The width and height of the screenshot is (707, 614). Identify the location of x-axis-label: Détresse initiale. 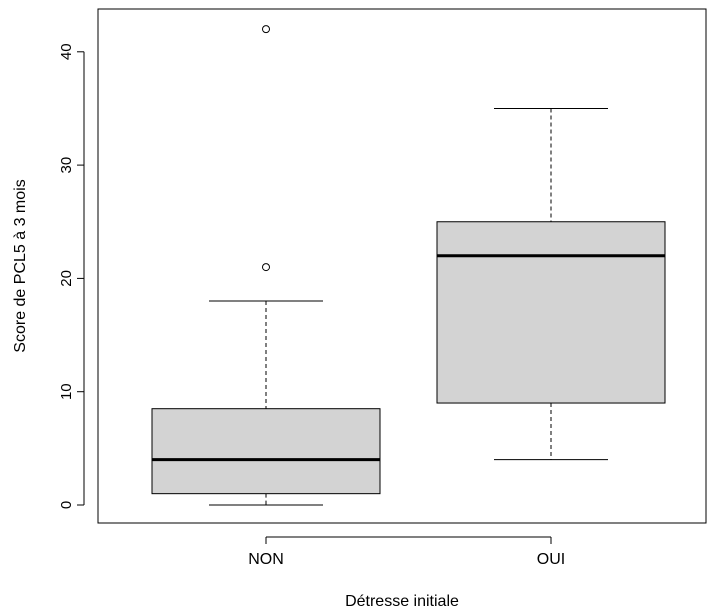
(402, 601).